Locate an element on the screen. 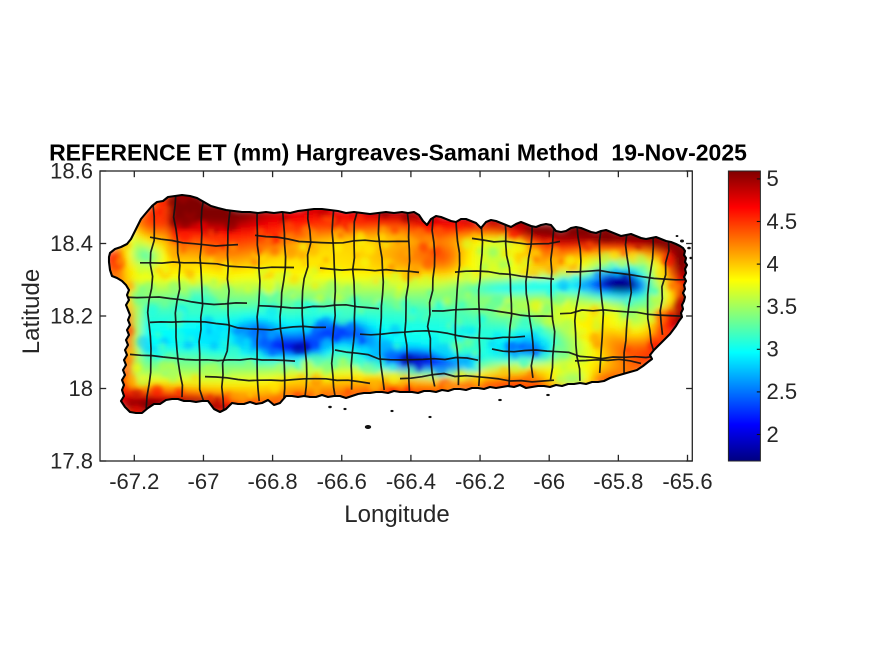  svg-text: 18.2 is located at coordinates (71, 315).